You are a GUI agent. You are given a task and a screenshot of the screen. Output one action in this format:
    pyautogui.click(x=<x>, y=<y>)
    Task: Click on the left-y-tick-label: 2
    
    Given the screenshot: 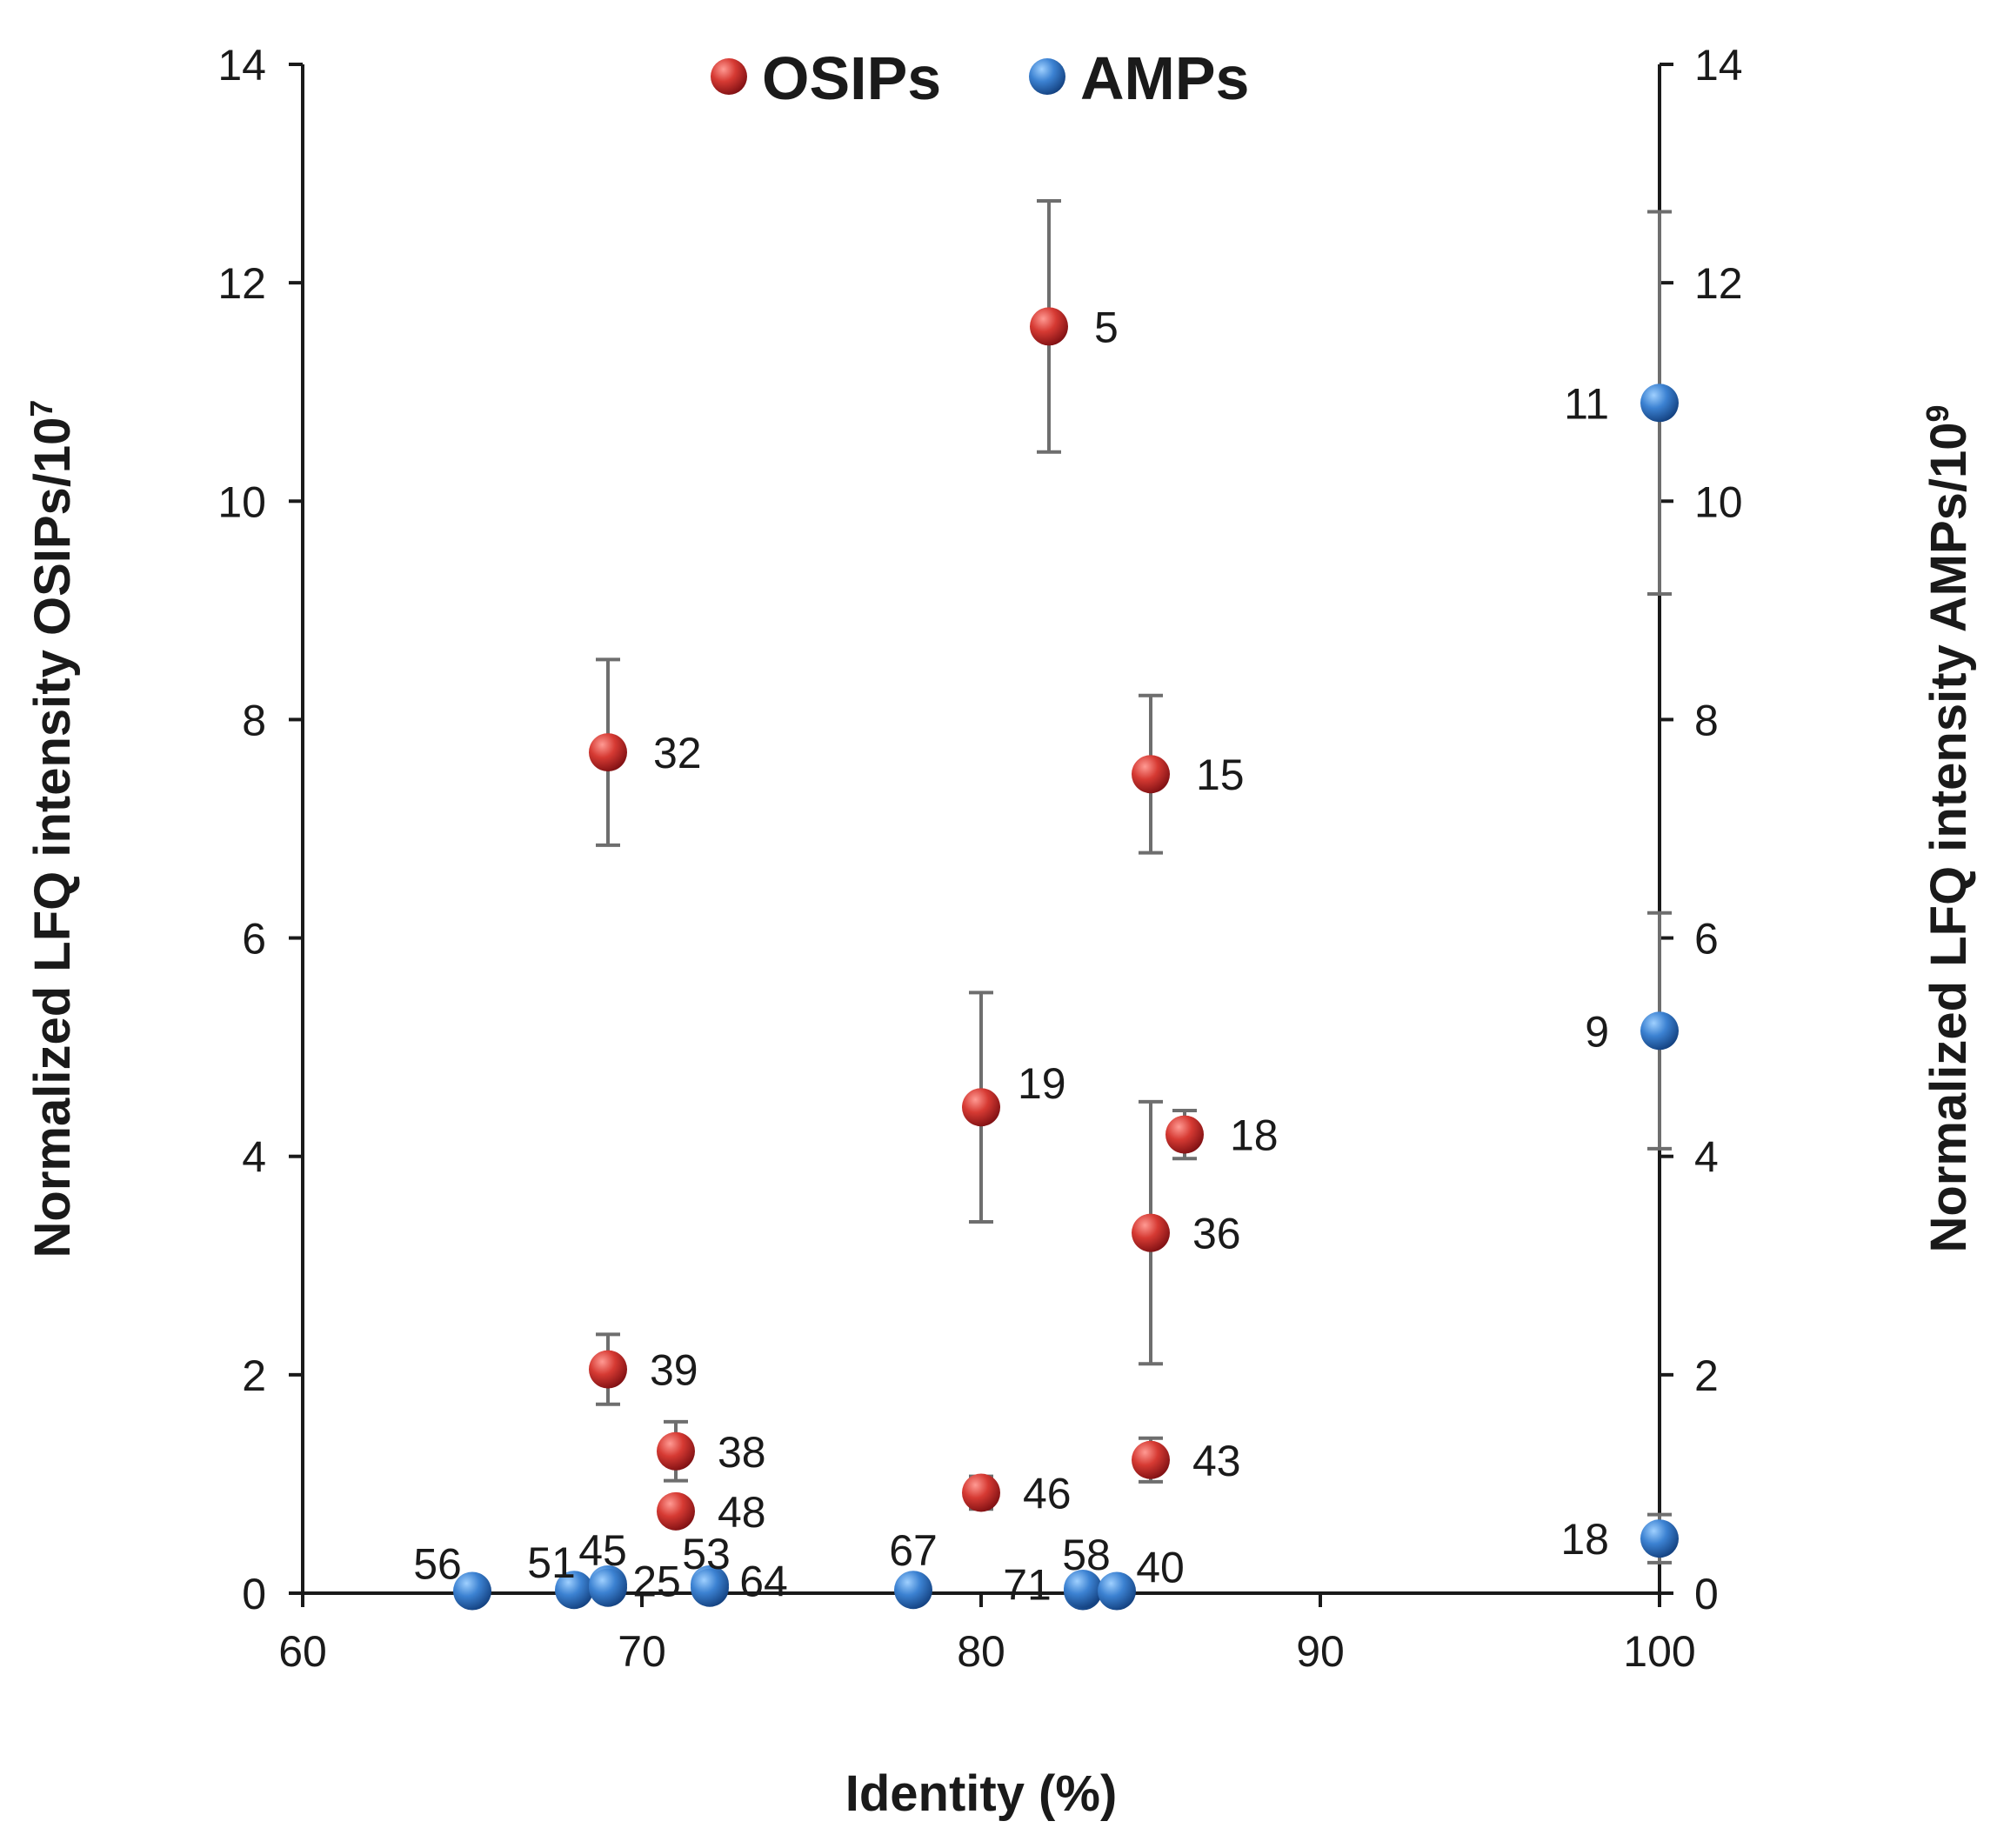 What is the action you would take?
    pyautogui.click(x=254, y=1376)
    